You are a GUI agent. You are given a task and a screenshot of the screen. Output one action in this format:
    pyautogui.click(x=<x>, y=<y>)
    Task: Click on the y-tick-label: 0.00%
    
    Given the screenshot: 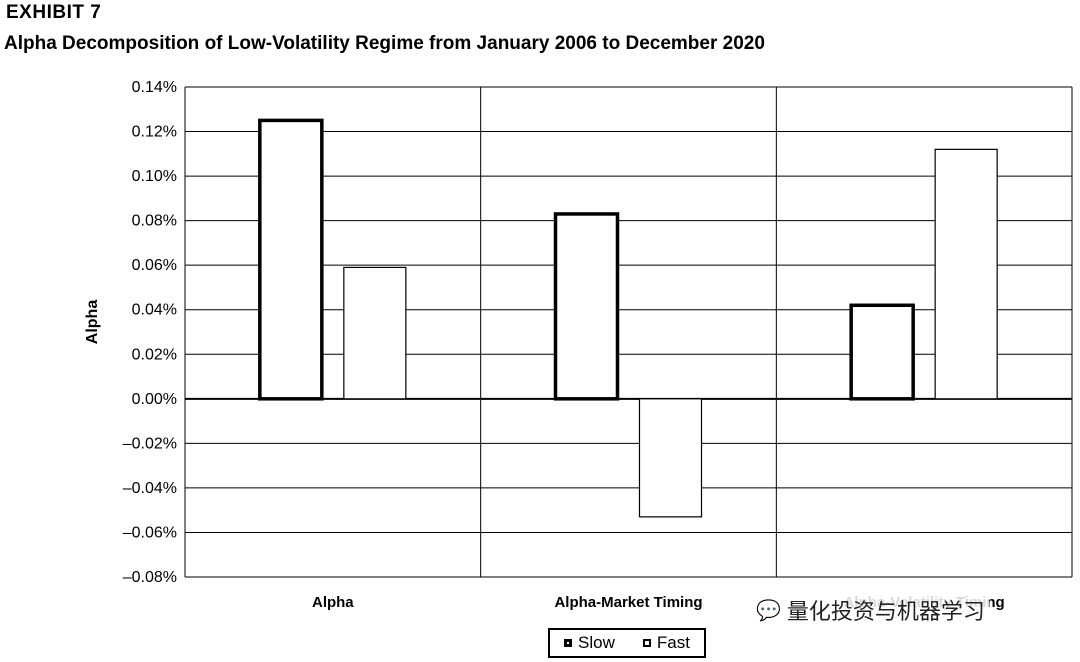 What is the action you would take?
    pyautogui.click(x=154, y=399)
    